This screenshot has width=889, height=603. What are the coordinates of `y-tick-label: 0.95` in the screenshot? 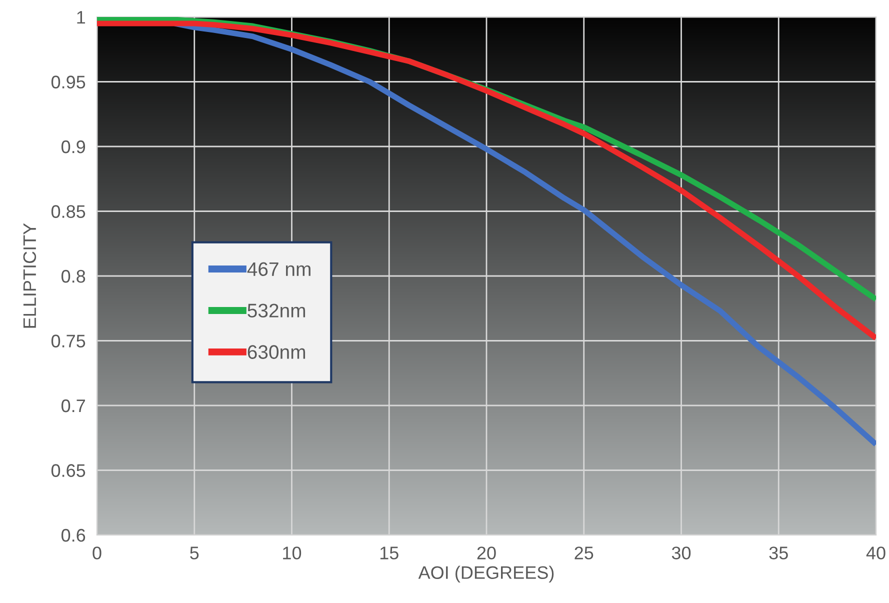 It's located at (68, 82).